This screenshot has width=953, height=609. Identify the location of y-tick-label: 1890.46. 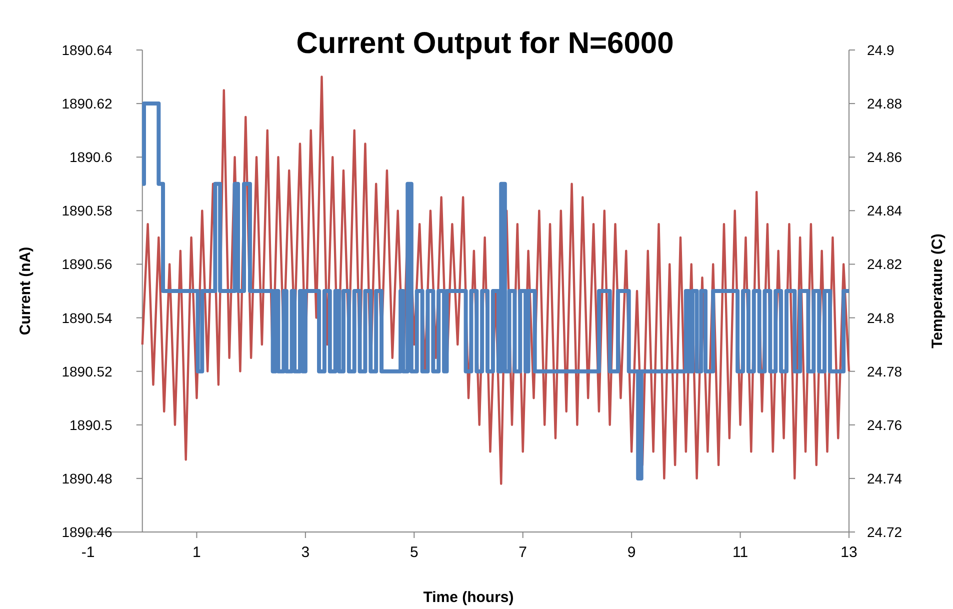
(87, 532).